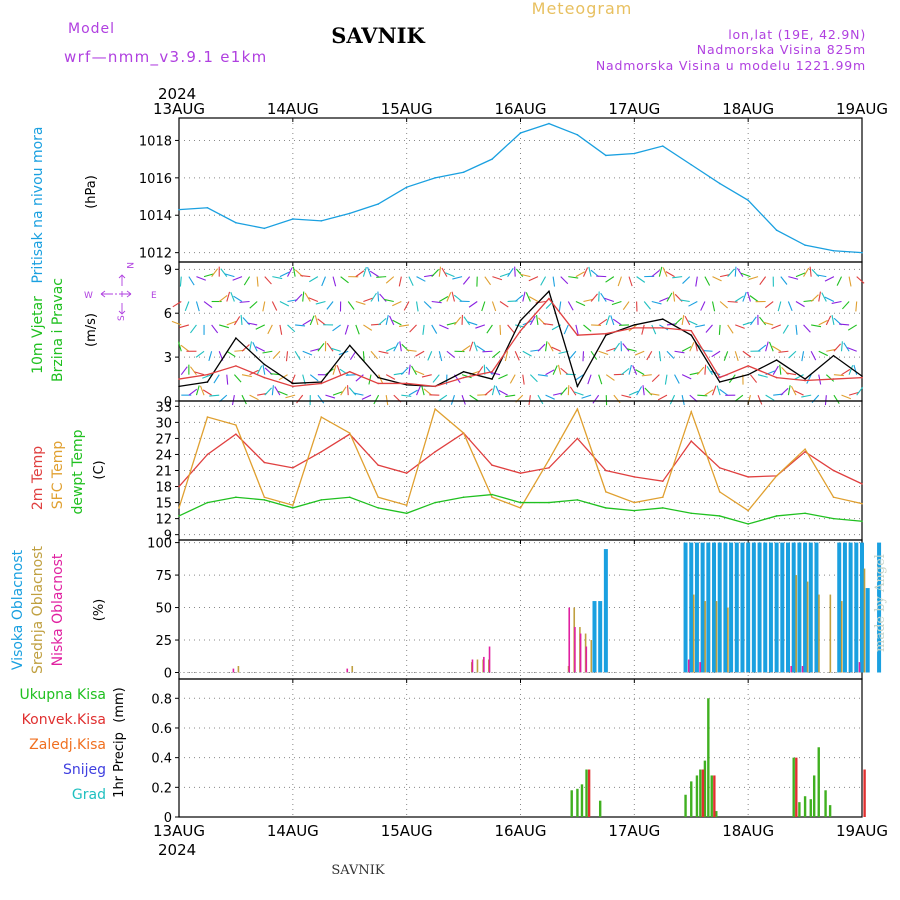  What do you see at coordinates (163, 472) in the screenshot?
I see `y-tick-label: 21` at bounding box center [163, 472].